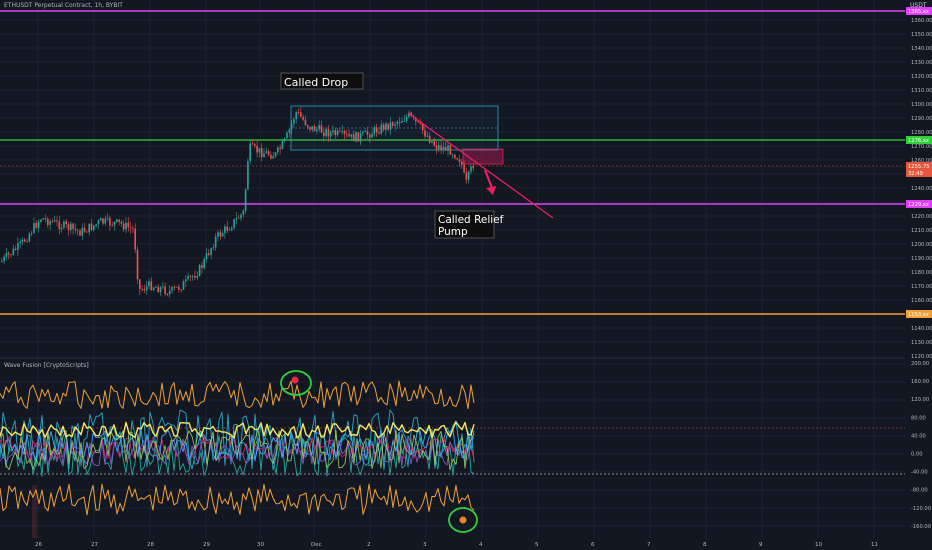 The width and height of the screenshot is (932, 550). Describe the element at coordinates (921, 343) in the screenshot. I see `price-tick-label: 1130.00` at that location.